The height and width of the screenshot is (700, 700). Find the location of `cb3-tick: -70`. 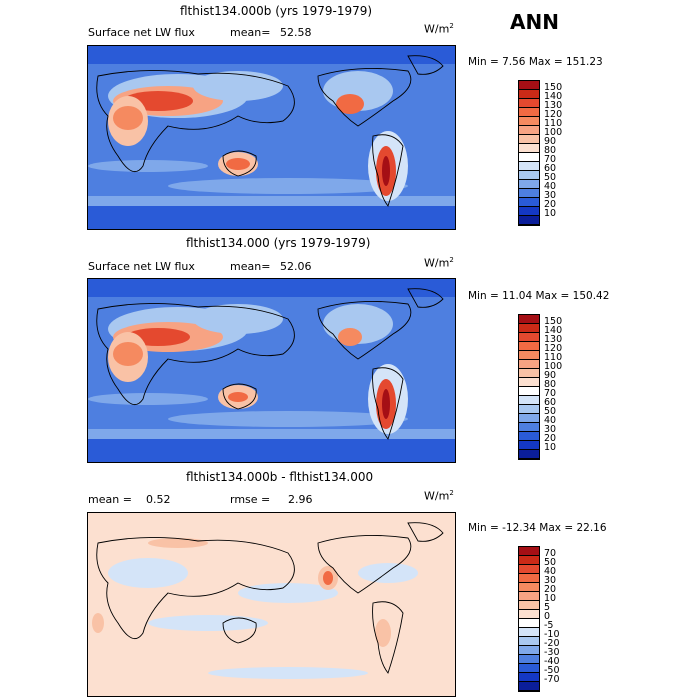

cb3-tick: -70 is located at coordinates (552, 679).